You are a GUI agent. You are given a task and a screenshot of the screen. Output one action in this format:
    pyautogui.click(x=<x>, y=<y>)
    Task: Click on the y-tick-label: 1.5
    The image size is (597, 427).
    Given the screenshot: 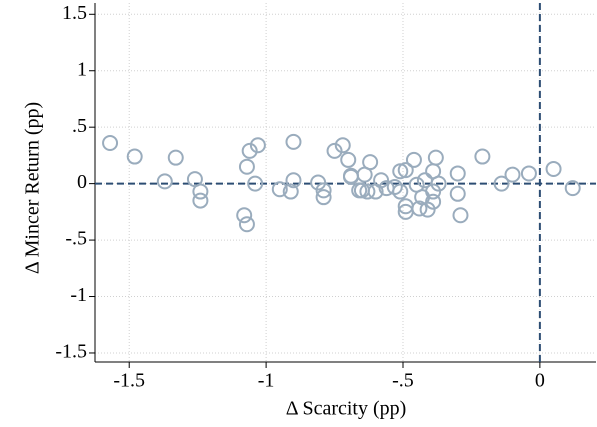 What is the action you would take?
    pyautogui.click(x=74, y=13)
    